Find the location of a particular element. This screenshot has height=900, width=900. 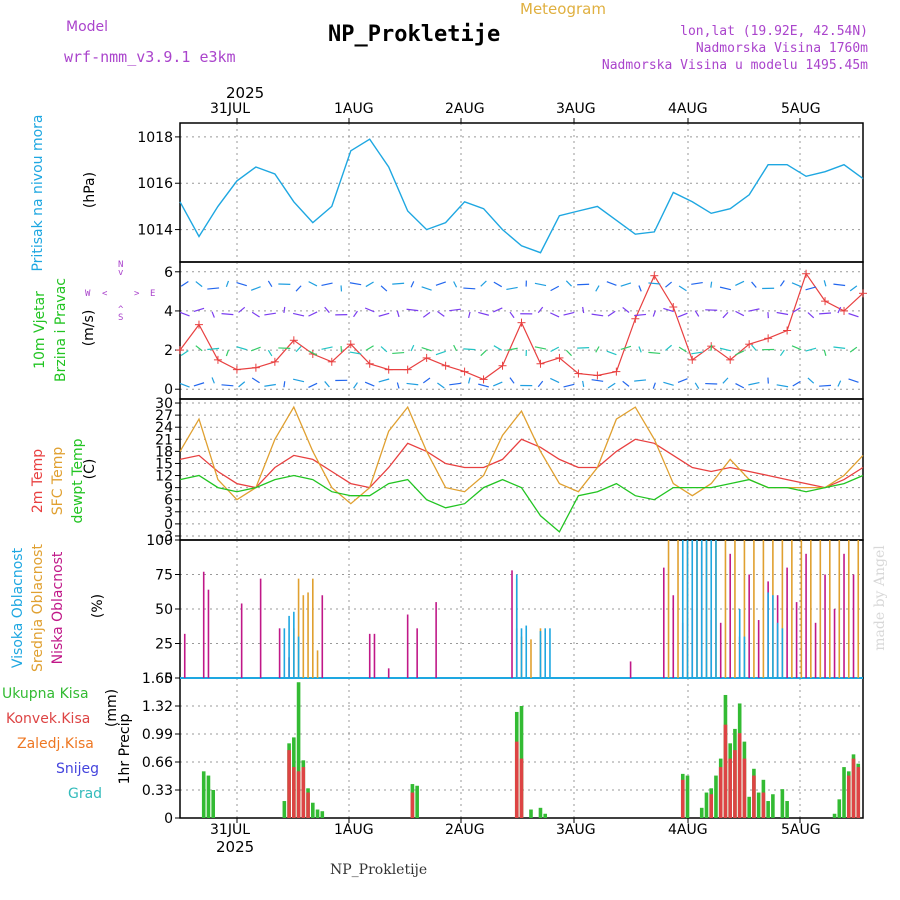

y-tick-label: 1.32 is located at coordinates (157, 707).